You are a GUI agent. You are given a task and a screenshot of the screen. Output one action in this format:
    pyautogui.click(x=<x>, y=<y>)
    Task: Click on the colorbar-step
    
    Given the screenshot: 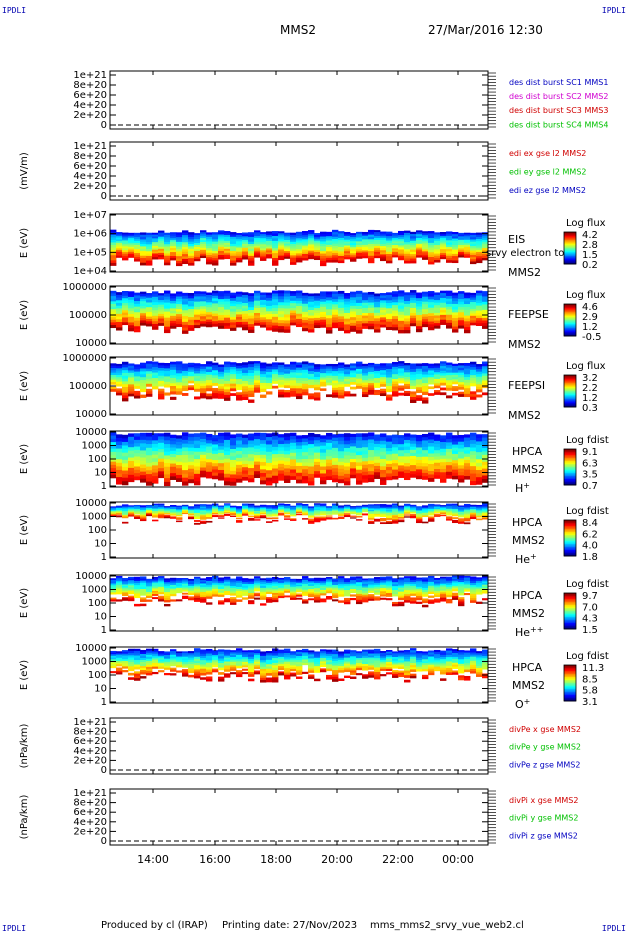 What is the action you would take?
    pyautogui.click(x=570, y=385)
    